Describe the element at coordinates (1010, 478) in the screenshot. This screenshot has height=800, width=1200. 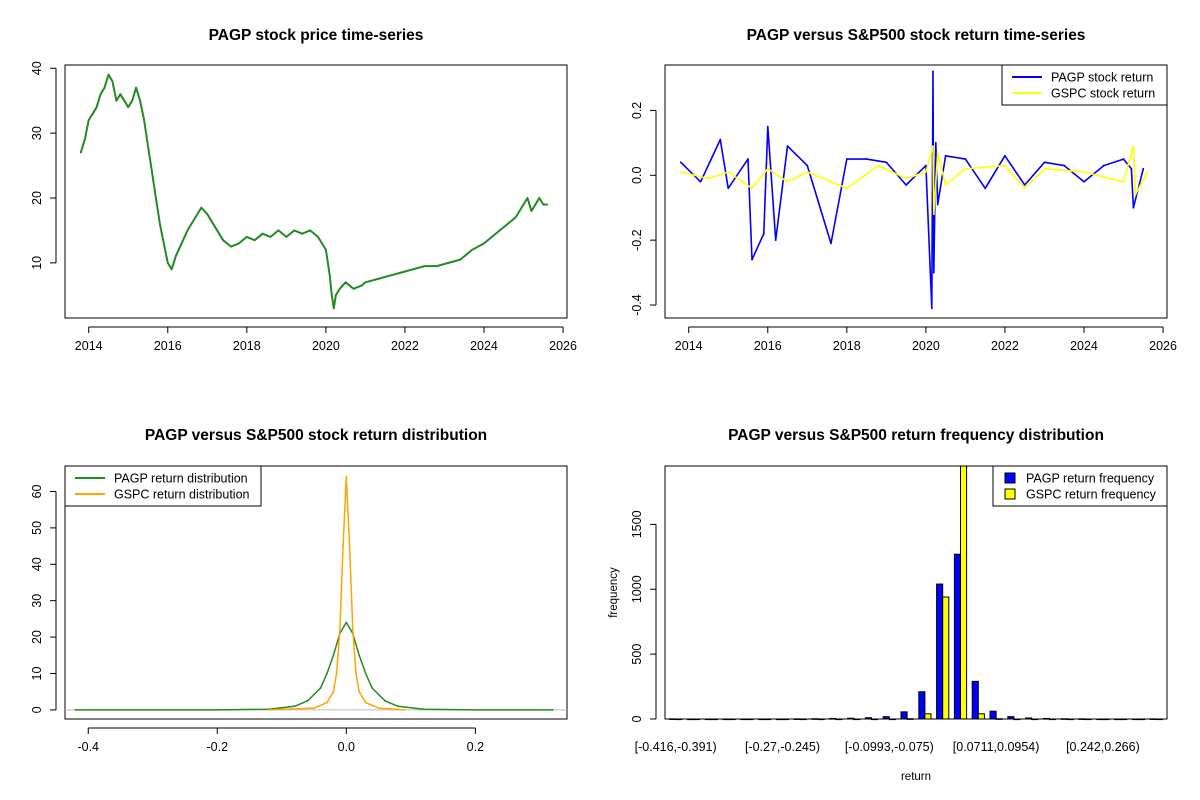
I see `legend-swatch` at that location.